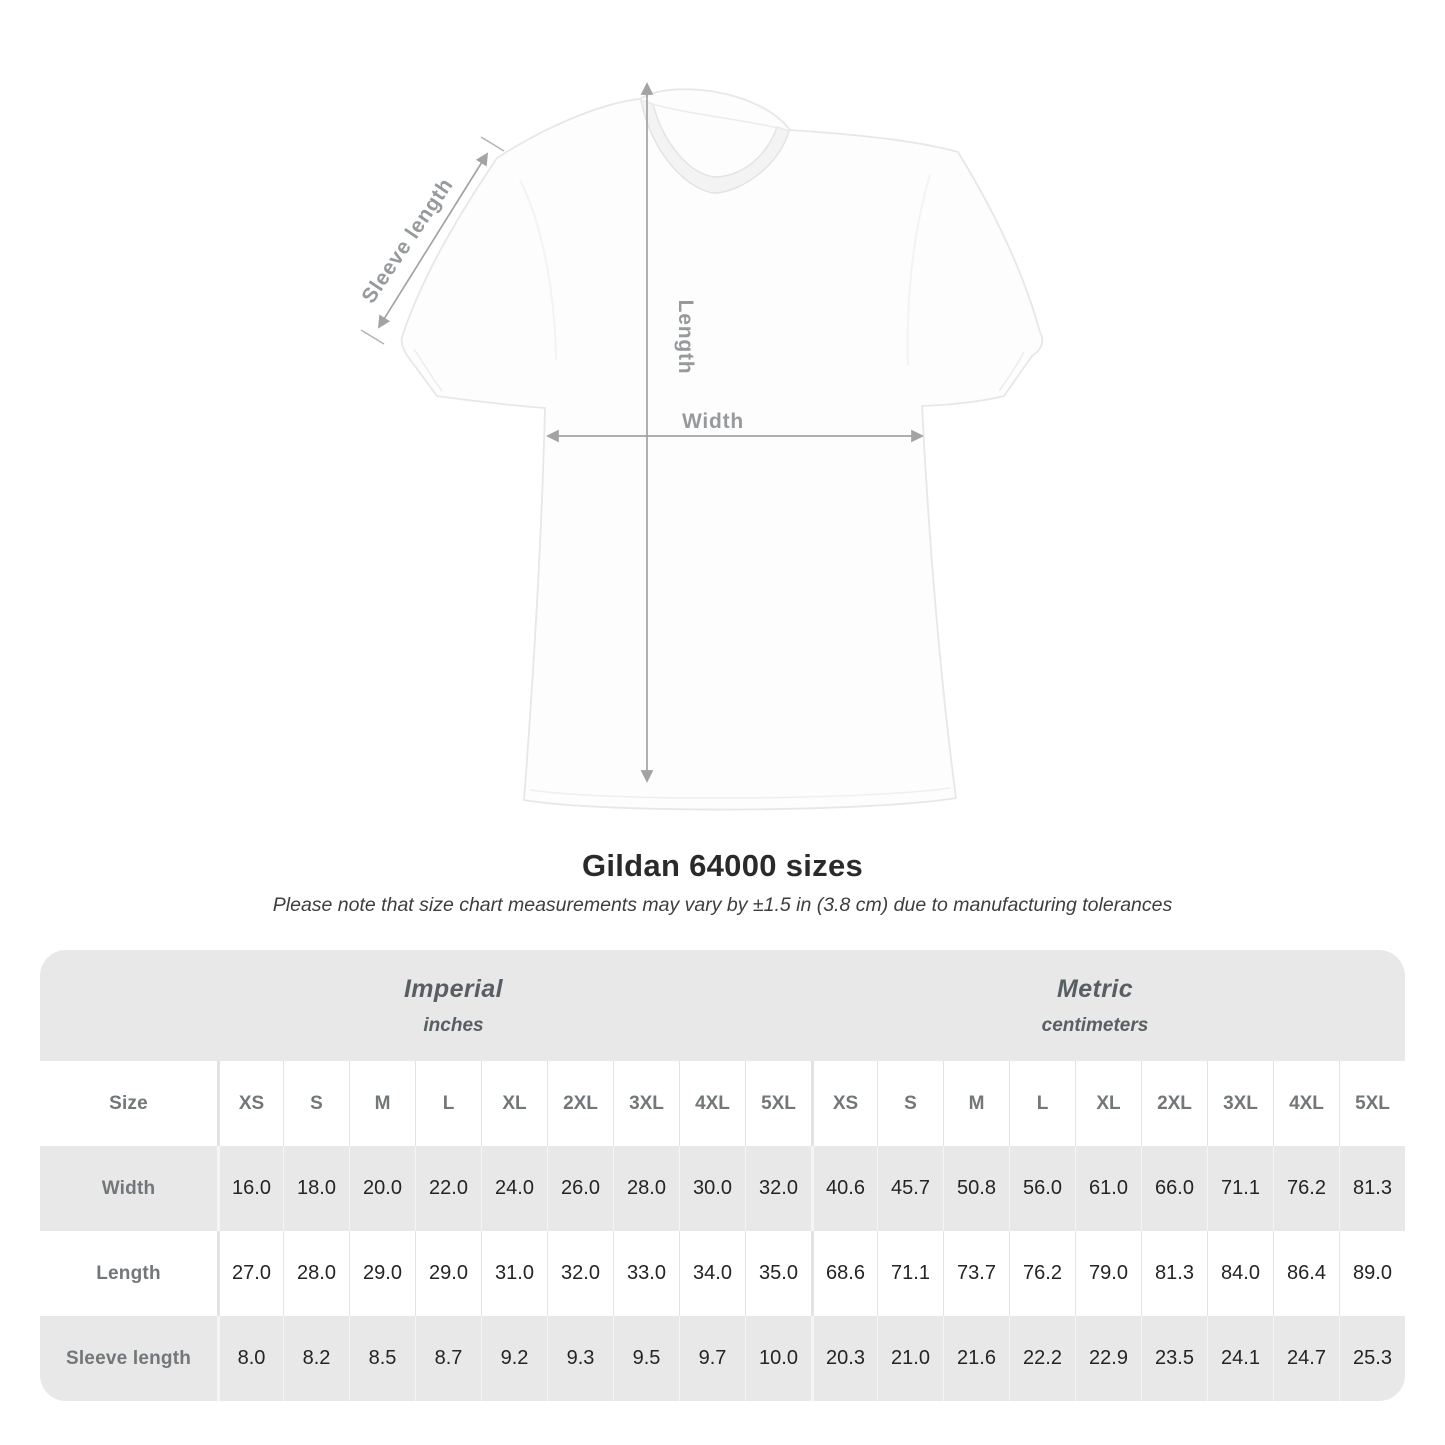 The width and height of the screenshot is (1445, 1445). Describe the element at coordinates (1108, 1005) in the screenshot. I see `unit-group-header-metric: Metric centimeters` at that location.